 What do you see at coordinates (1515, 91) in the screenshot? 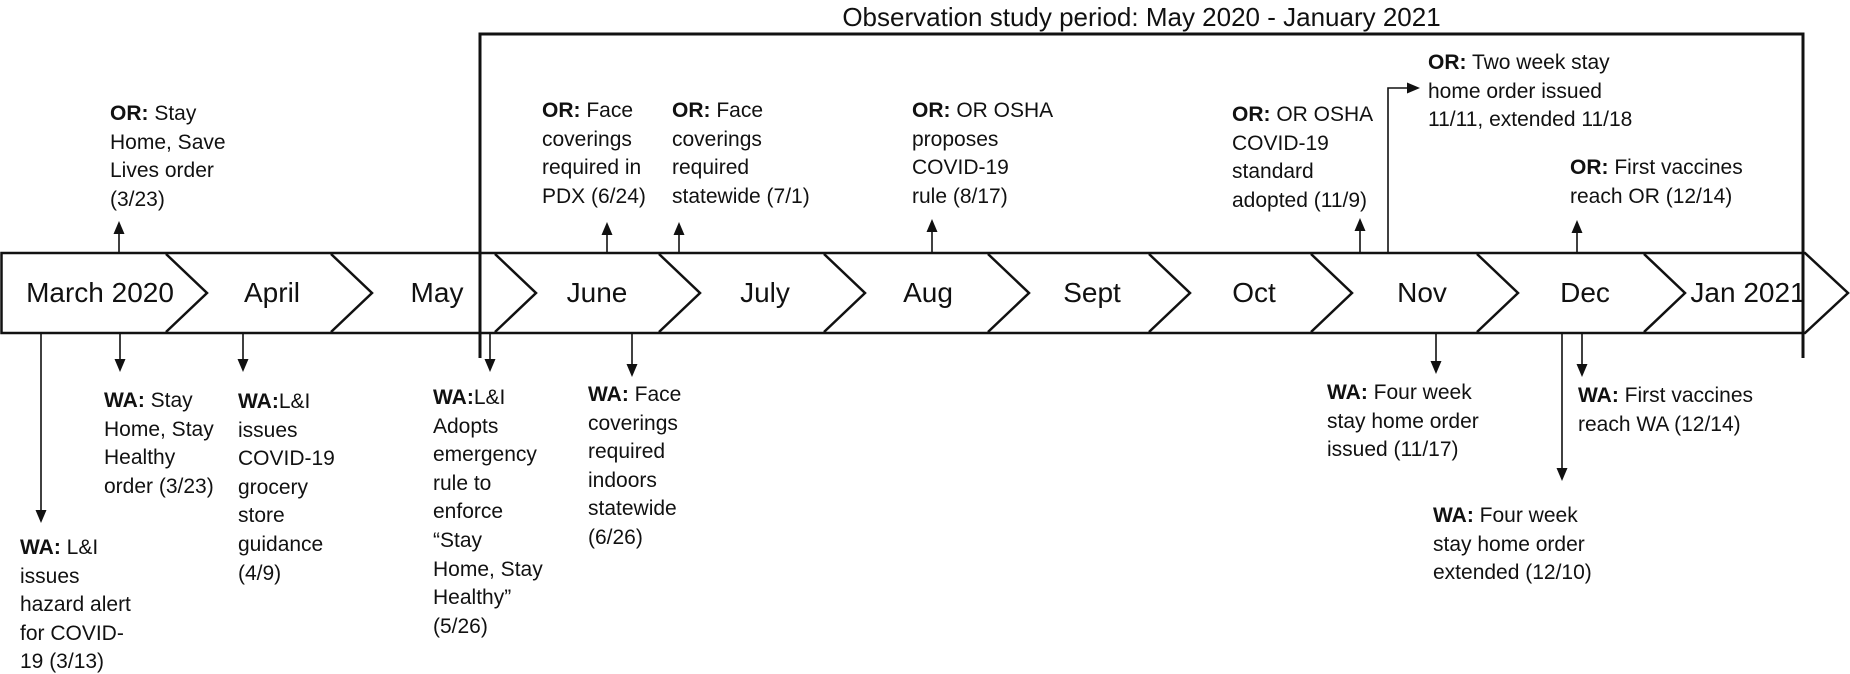
I see `event-text-line: home order issued` at bounding box center [1515, 91].